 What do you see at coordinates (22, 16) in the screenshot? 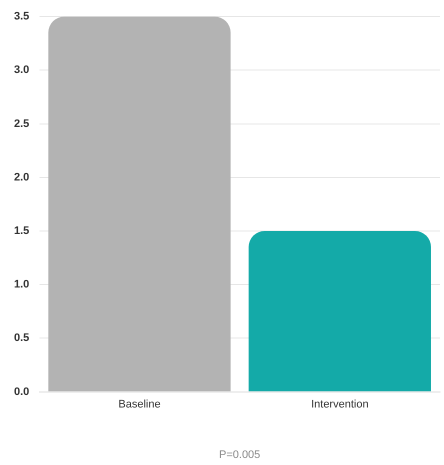
I see `y-tick-label: 3.5` at bounding box center [22, 16].